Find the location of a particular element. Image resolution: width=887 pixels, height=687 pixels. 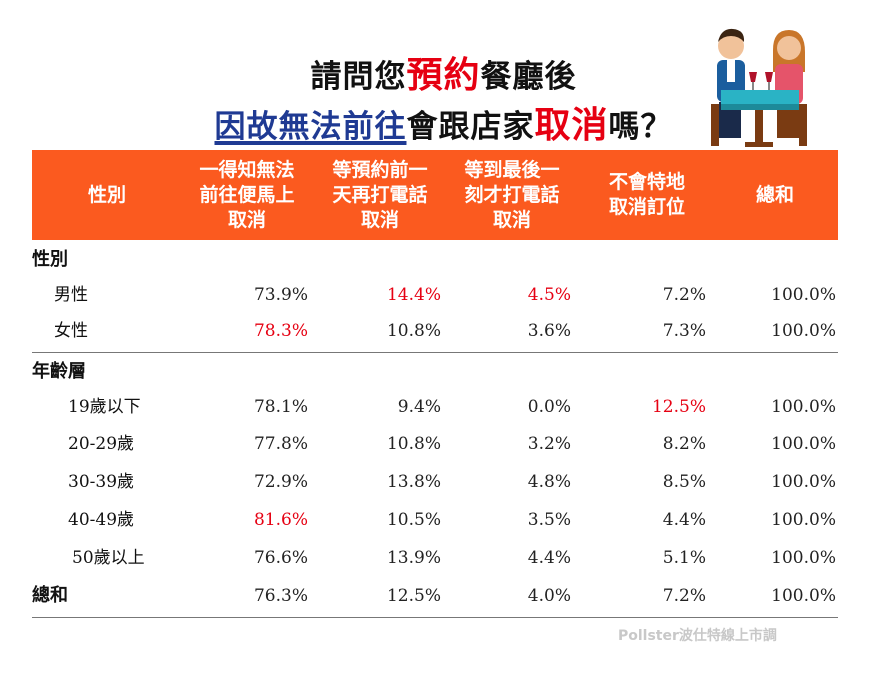

column-header-cancel-immediately: 一得知無法 前往便馬上 取消 is located at coordinates (247, 194).